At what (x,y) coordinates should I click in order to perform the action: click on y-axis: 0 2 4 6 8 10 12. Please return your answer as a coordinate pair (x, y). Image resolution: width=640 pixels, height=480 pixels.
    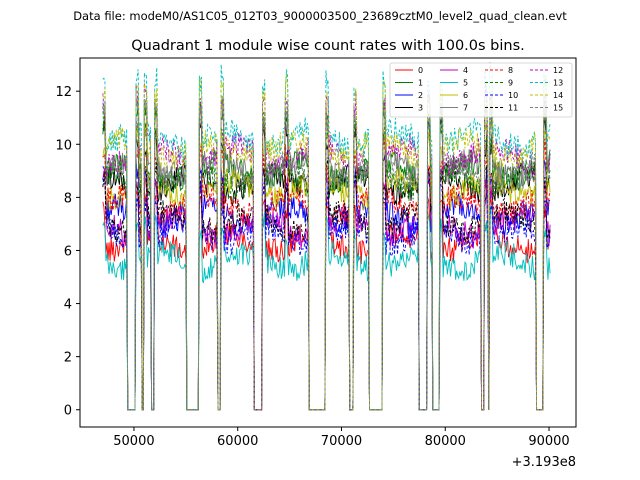
    Looking at the image, I should click on (67, 252).